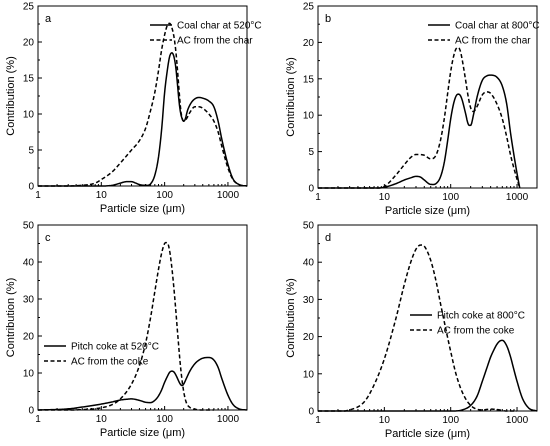 The height and width of the screenshot is (446, 550). Describe the element at coordinates (497, 26) in the screenshot. I see `legend-label: Coal char at 800°C` at that location.